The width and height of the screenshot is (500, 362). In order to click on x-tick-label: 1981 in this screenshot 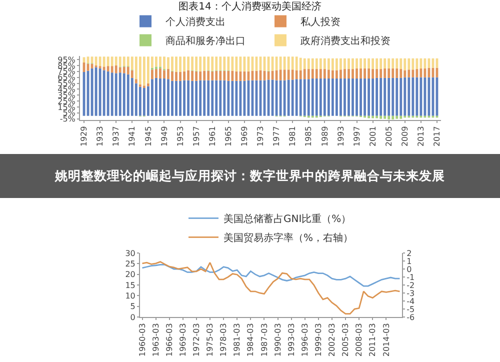, I will do `click(293, 136)`.